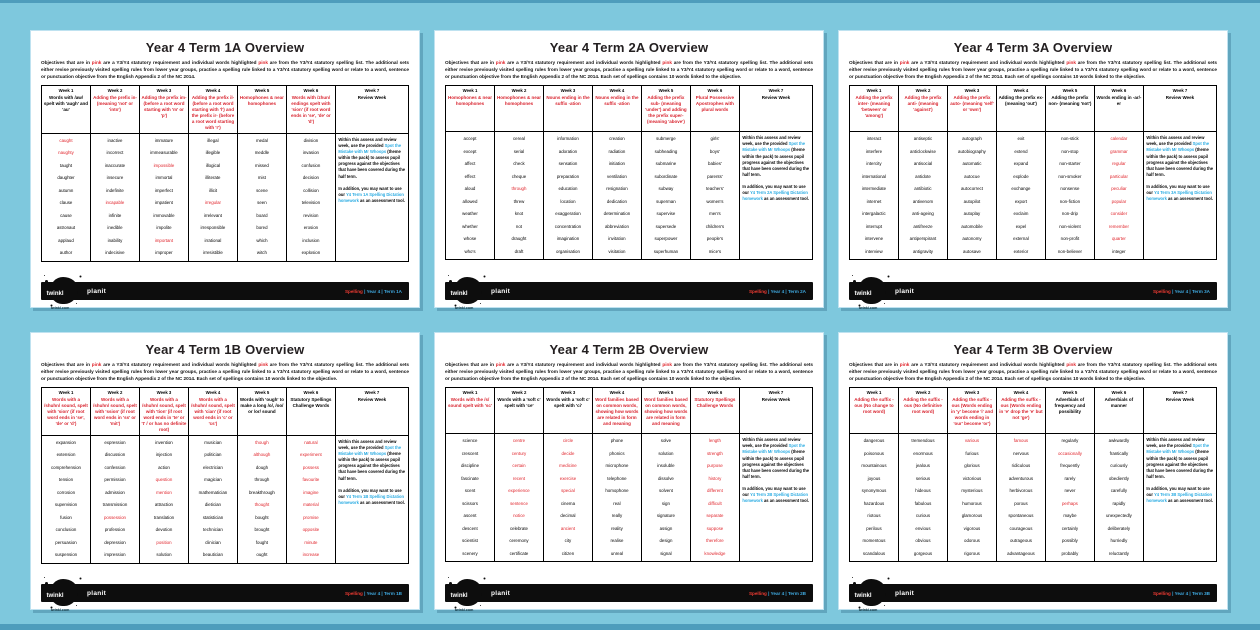  What do you see at coordinates (1021, 491) in the screenshot?
I see `word: herbivorous` at bounding box center [1021, 491].